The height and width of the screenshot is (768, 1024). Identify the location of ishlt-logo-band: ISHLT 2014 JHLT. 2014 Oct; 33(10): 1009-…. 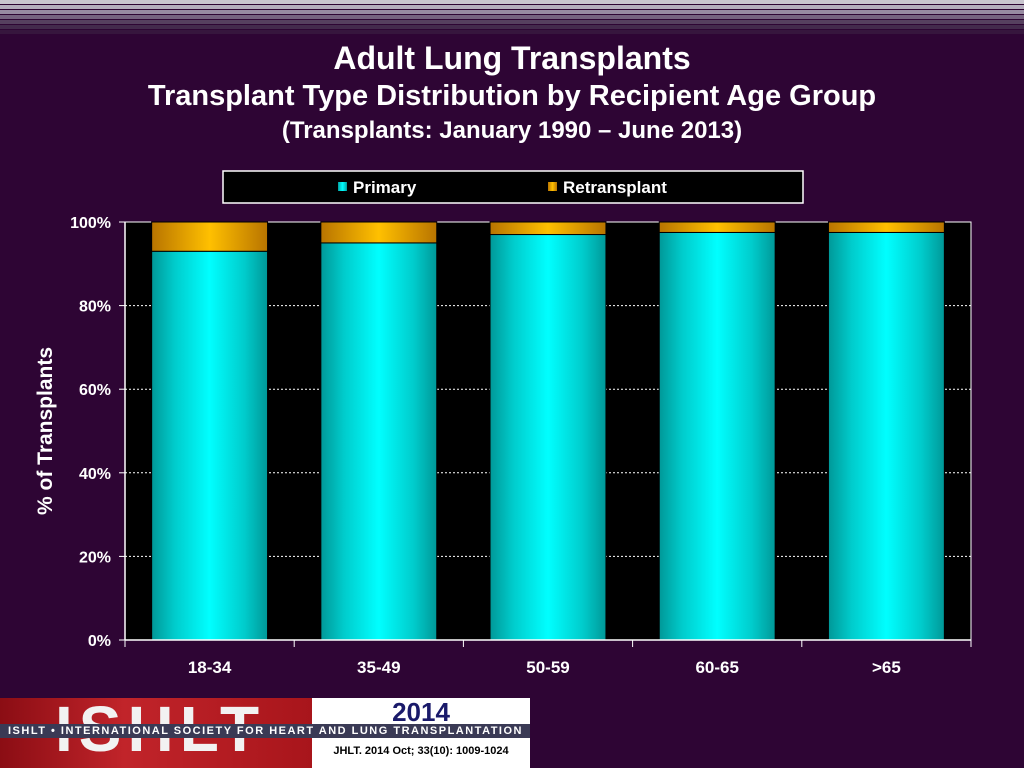
(265, 733).